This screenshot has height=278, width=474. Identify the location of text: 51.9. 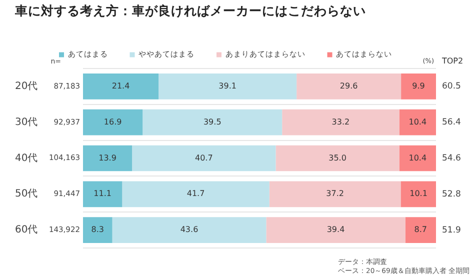
(451, 230).